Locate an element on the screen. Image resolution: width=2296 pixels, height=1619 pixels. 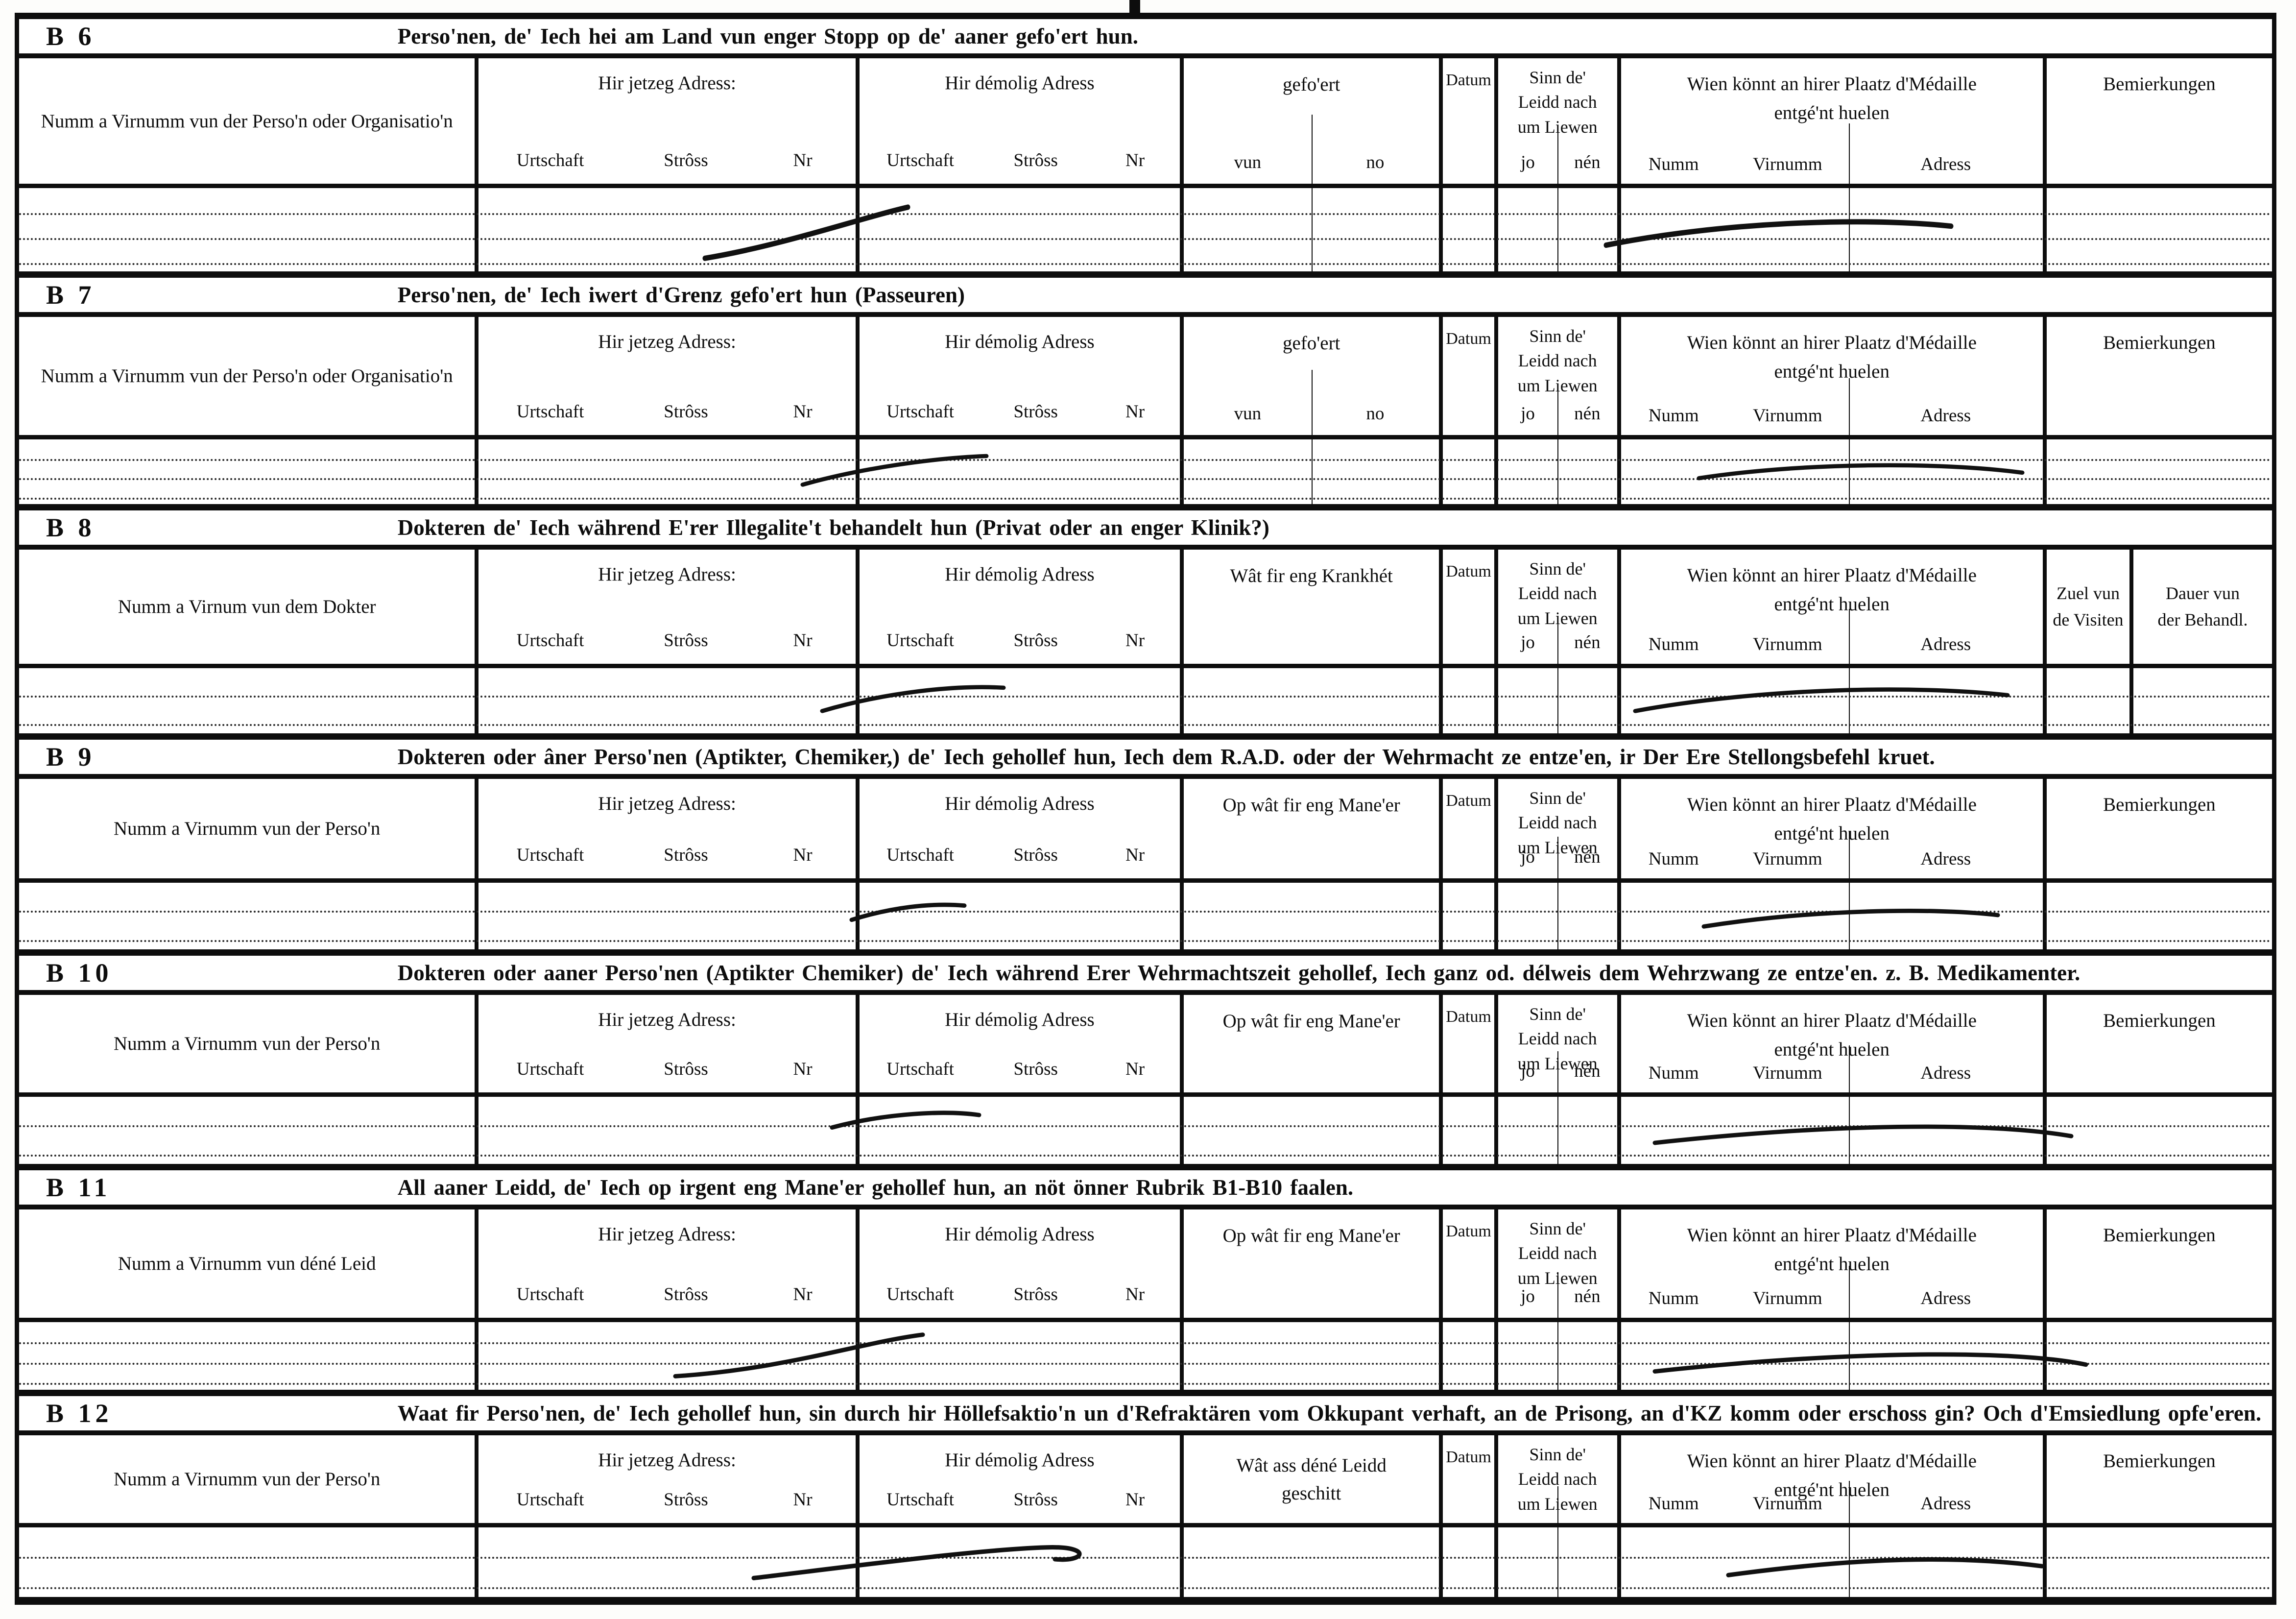
yes-no-subheaders: jo nén is located at coordinates (1558, 857).